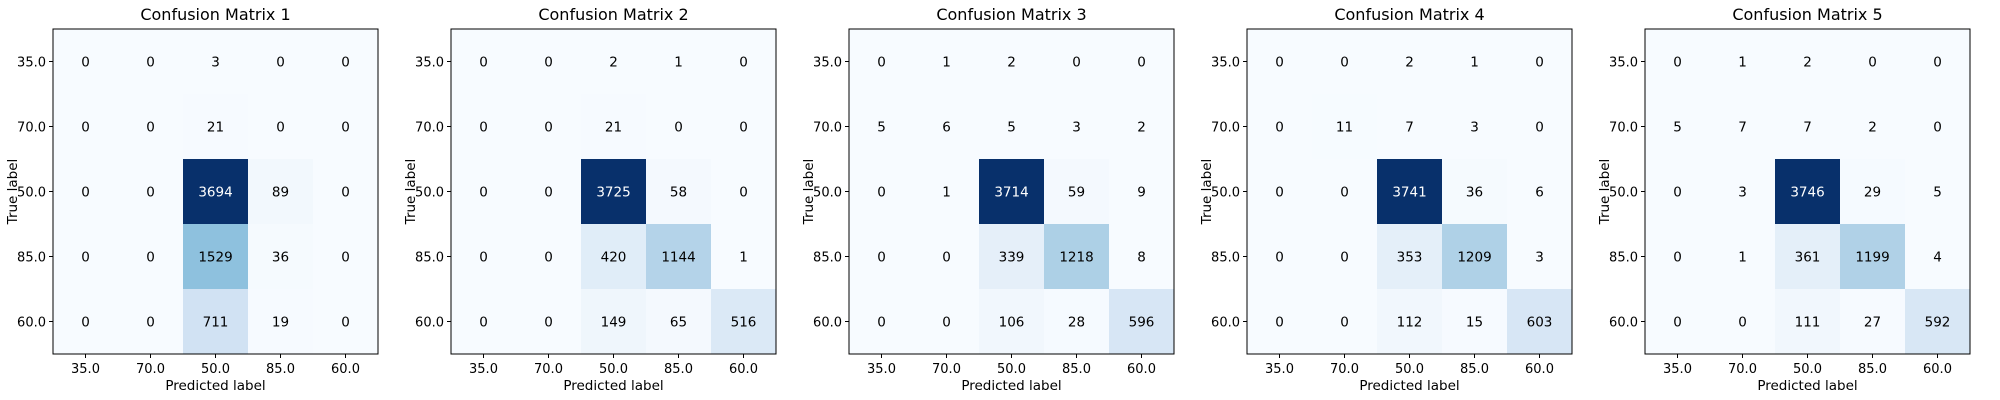 The image size is (2000, 400). What do you see at coordinates (1409, 386) in the screenshot?
I see `x-axis-label: Predicted label` at bounding box center [1409, 386].